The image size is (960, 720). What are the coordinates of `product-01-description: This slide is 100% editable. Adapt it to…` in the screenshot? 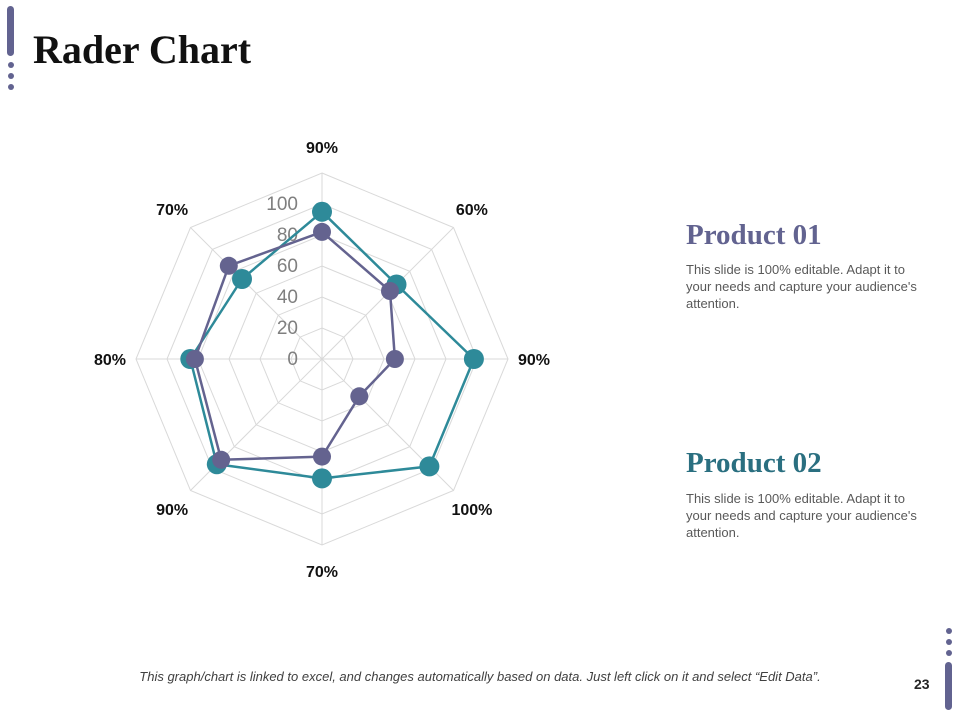 It's located at (801, 286).